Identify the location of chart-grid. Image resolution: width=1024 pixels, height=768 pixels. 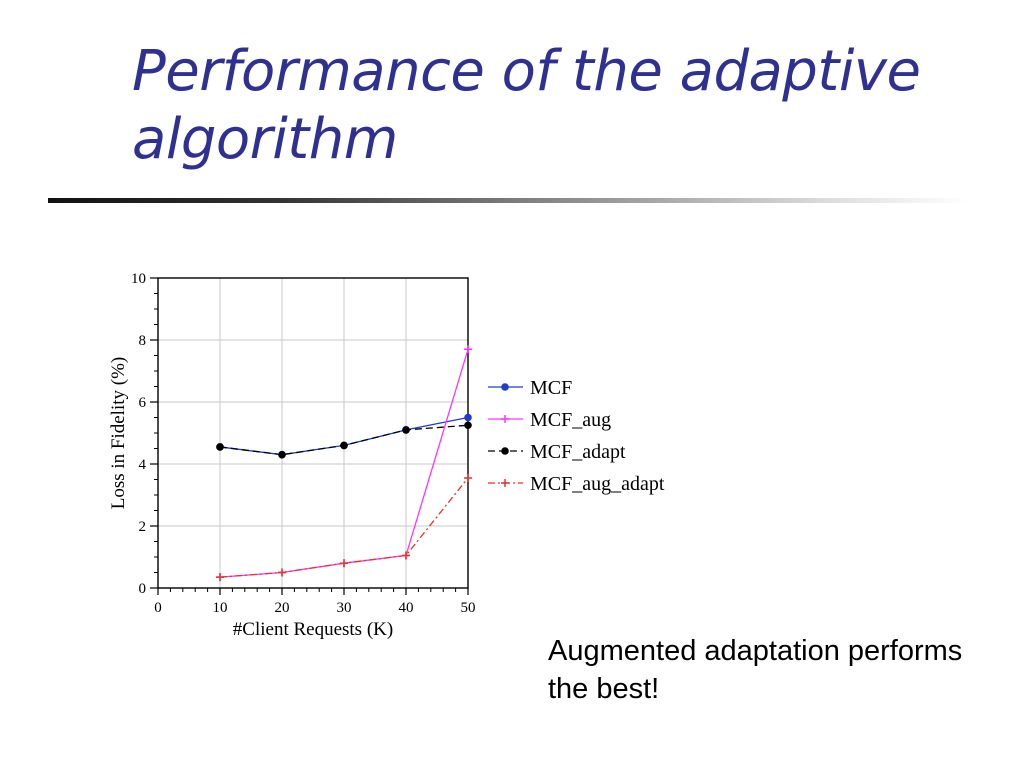
(313, 433).